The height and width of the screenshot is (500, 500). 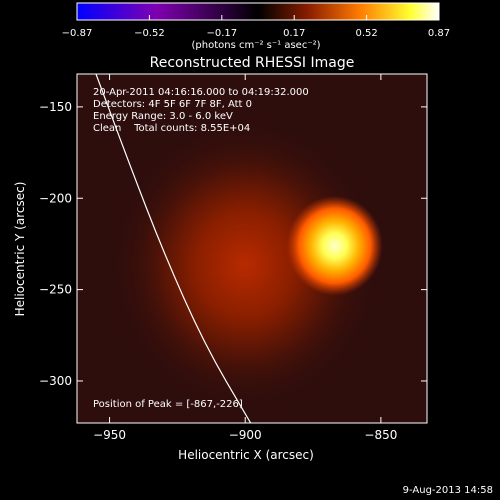 What do you see at coordinates (252, 63) in the screenshot?
I see `chart-title: Reconstructed RHESSI Image` at bounding box center [252, 63].